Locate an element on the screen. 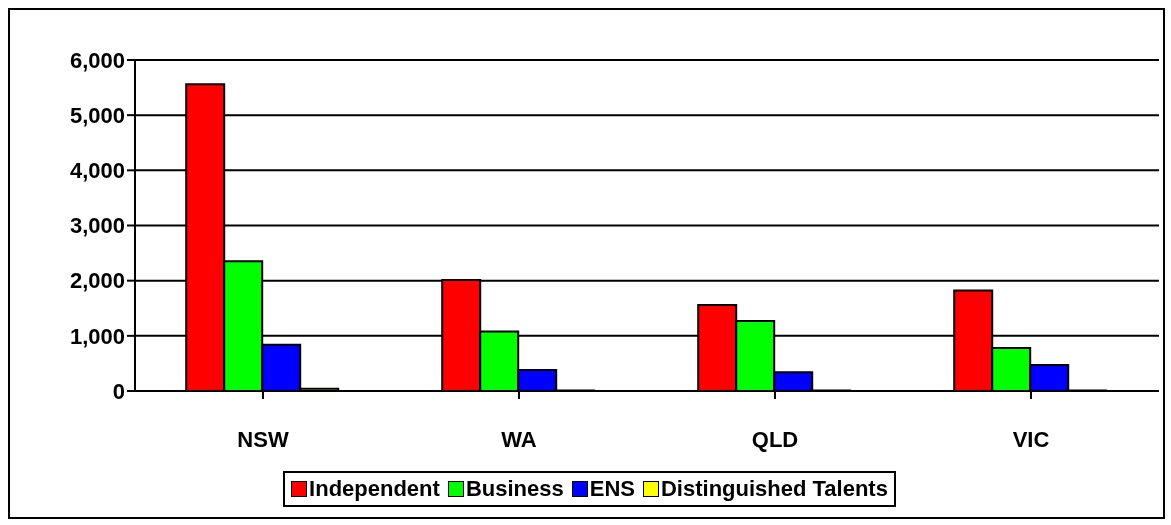  y-tick-label: 6,000 is located at coordinates (97, 60).